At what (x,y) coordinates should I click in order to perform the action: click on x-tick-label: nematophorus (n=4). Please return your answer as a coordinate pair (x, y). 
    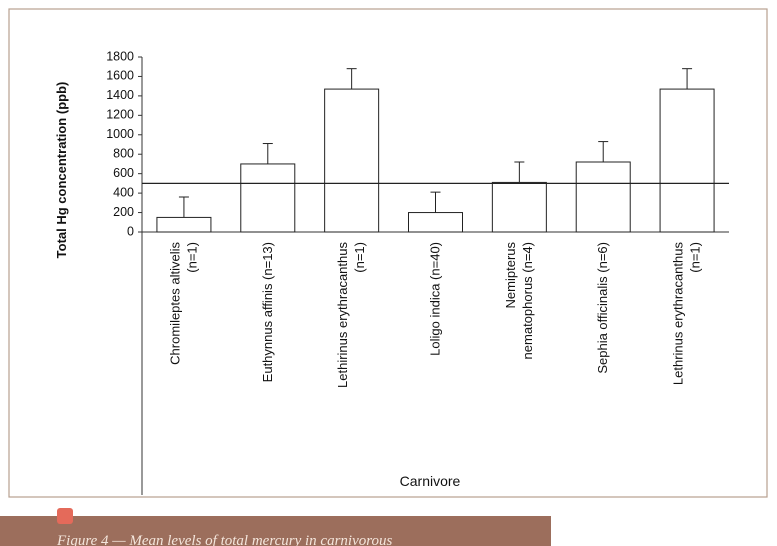
    Looking at the image, I should click on (527, 300).